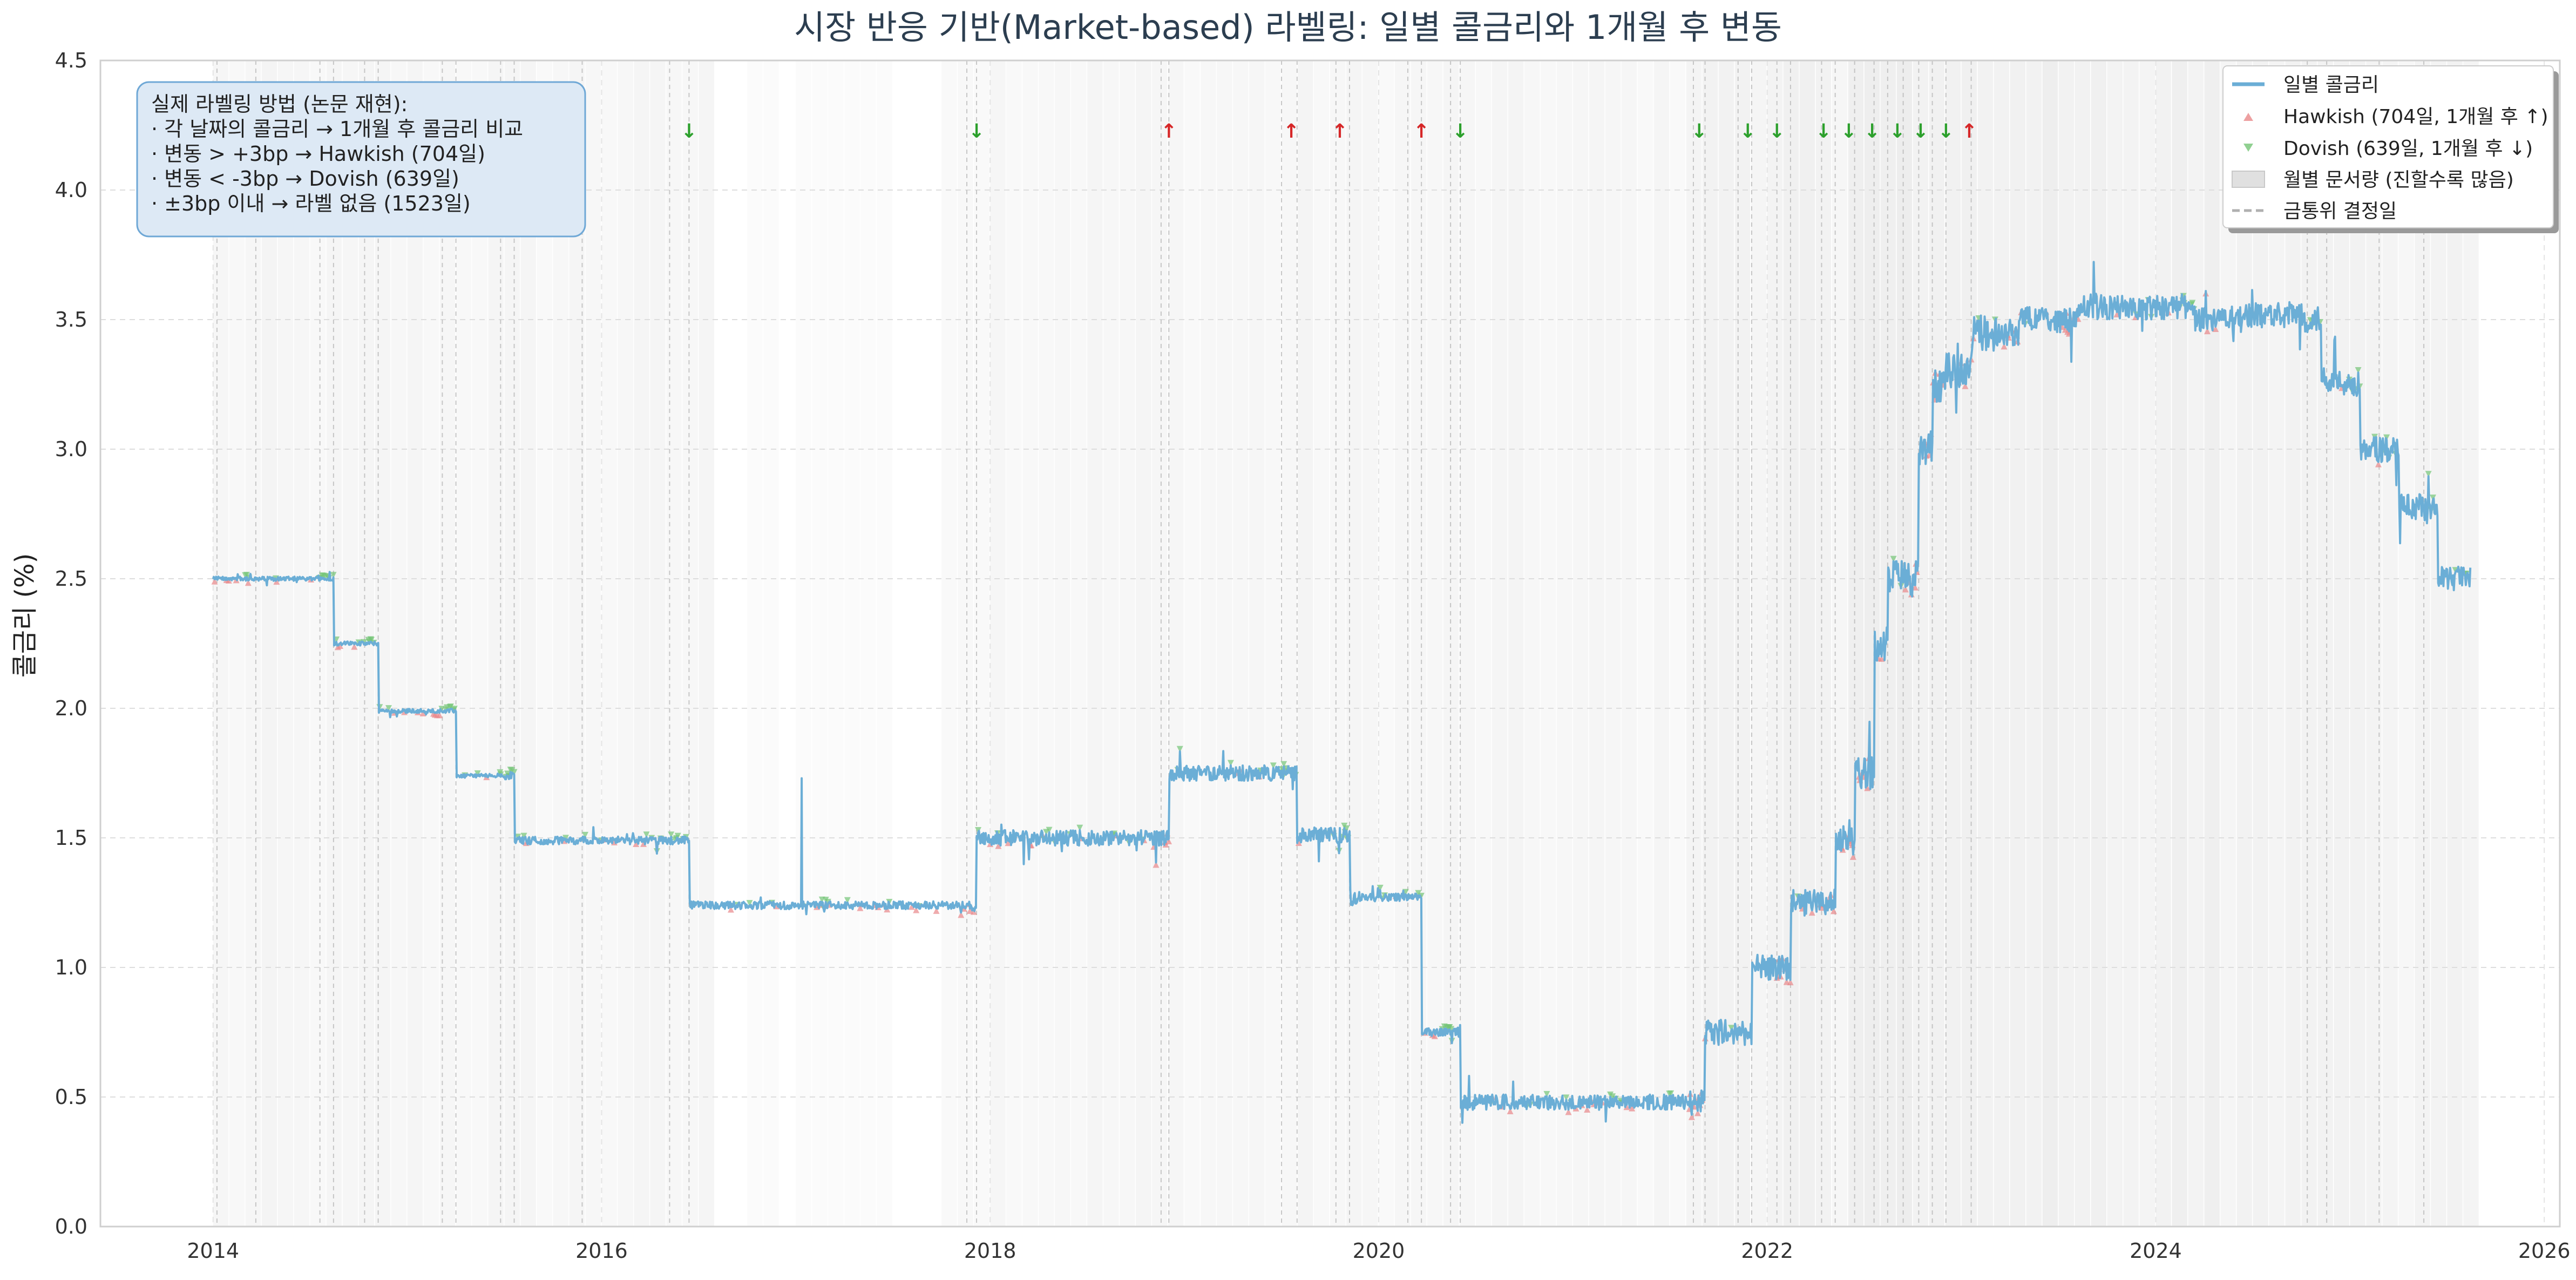 The width and height of the screenshot is (2576, 1280). I want to click on y-tick-label: 1.0, so click(71, 967).